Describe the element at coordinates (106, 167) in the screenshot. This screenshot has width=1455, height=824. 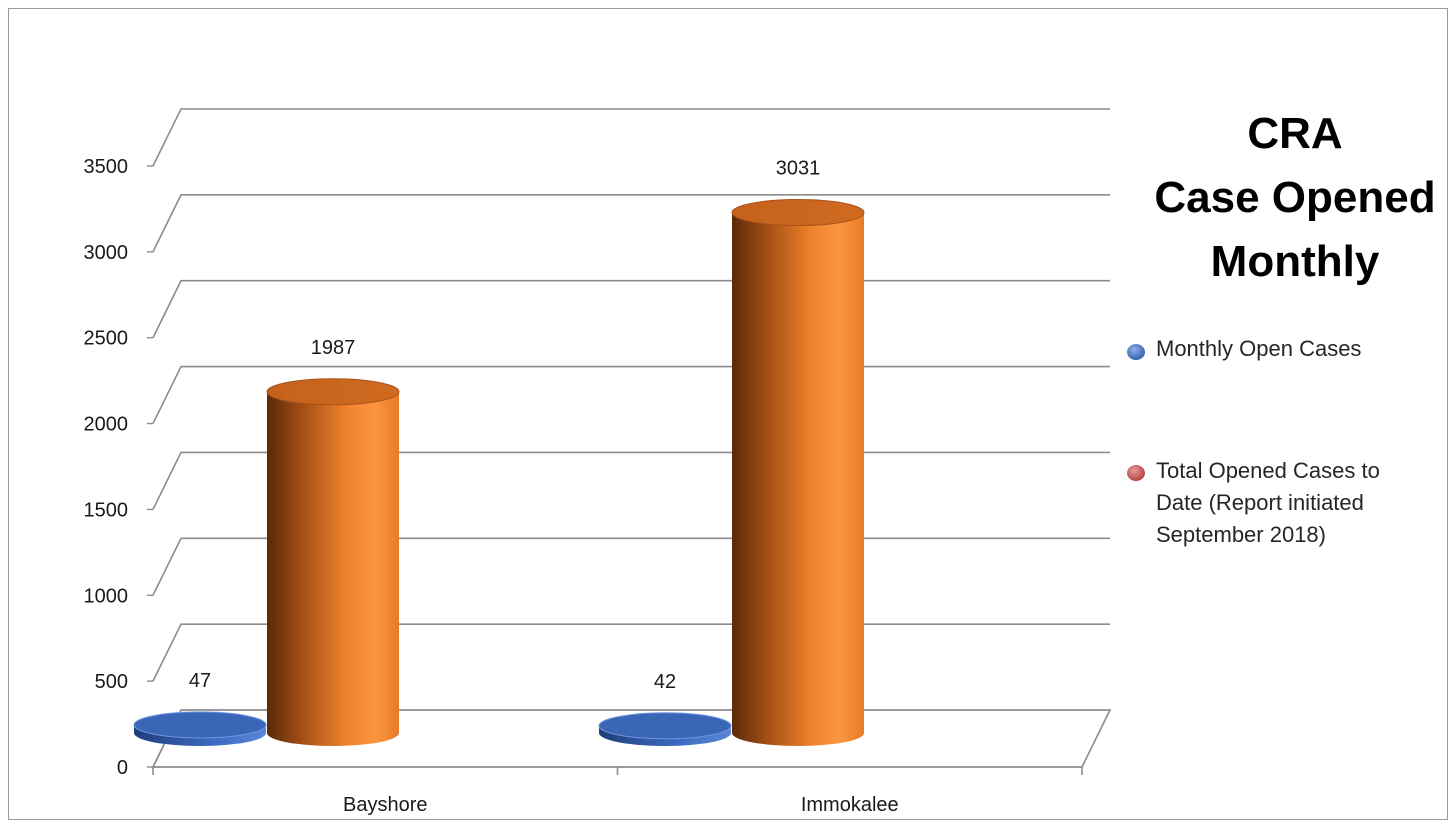
I see `y-tick-label: 3500` at that location.